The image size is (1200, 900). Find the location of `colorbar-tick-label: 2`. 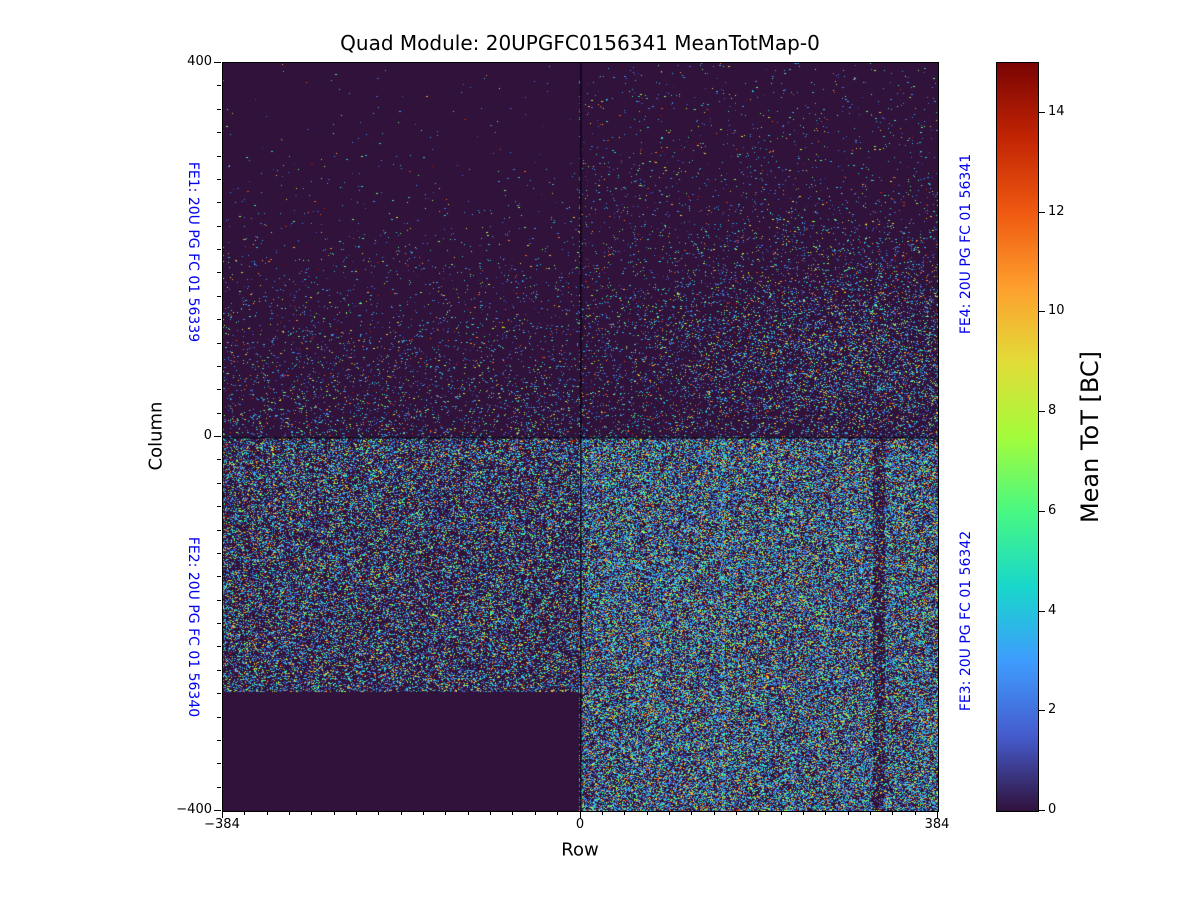

colorbar-tick-label: 2 is located at coordinates (1052, 710).